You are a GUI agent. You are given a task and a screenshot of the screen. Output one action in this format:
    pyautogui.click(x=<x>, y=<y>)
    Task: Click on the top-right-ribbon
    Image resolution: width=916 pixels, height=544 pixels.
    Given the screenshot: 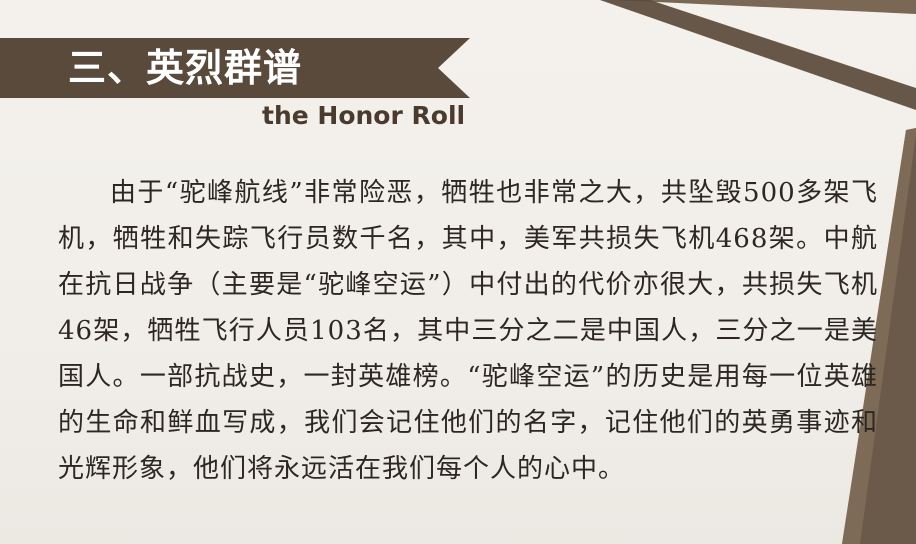 What is the action you would take?
    pyautogui.click(x=752, y=7)
    